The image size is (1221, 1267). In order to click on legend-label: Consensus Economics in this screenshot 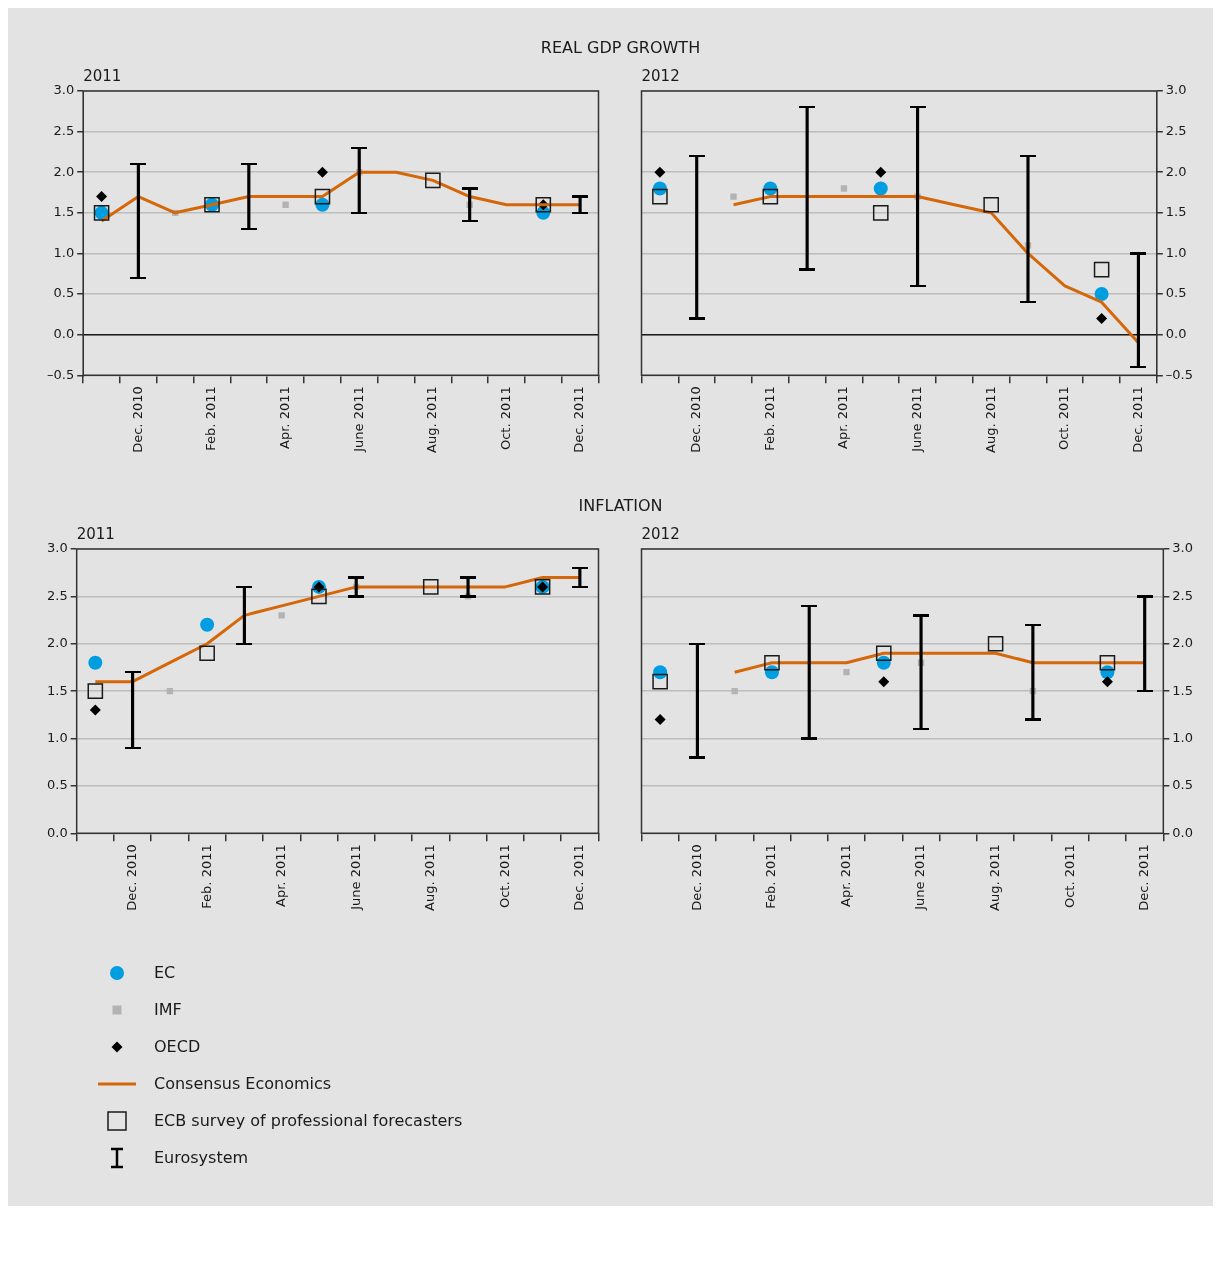, I will do `click(243, 1083)`.